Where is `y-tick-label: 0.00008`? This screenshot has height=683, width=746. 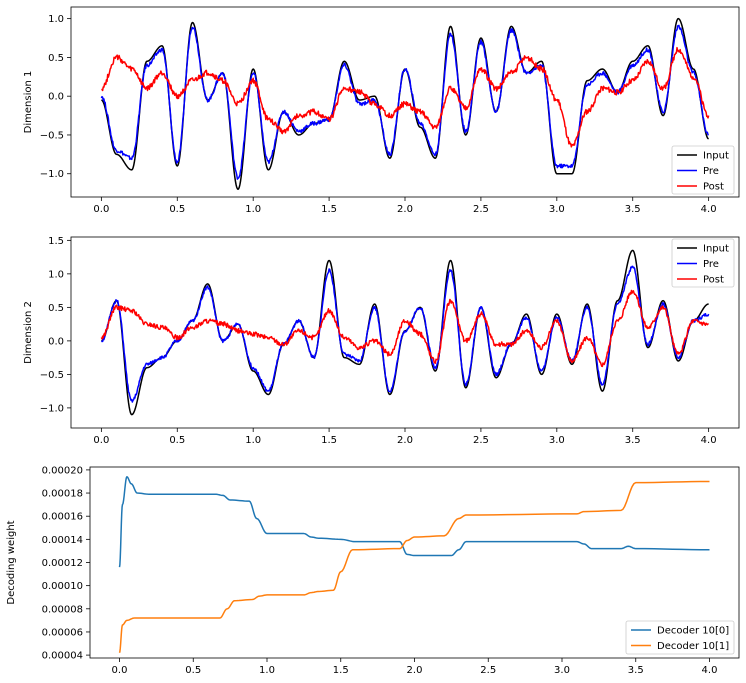
y-tick-label: 0.00008 is located at coordinates (62, 609).